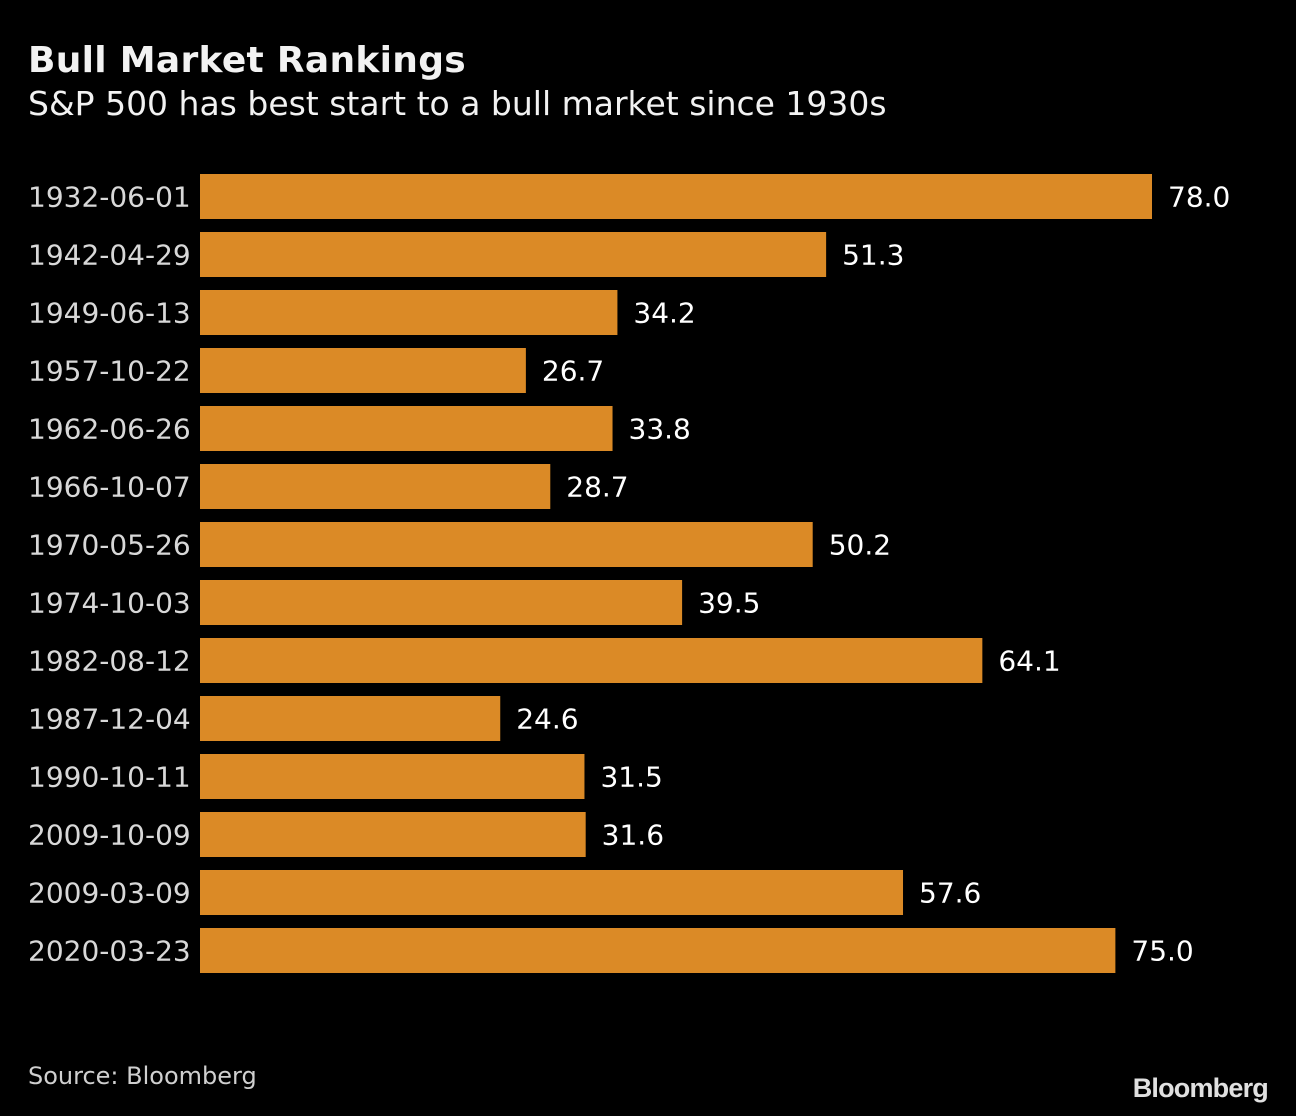 This screenshot has height=1116, width=1296. I want to click on value-label: 75.0, so click(1162, 951).